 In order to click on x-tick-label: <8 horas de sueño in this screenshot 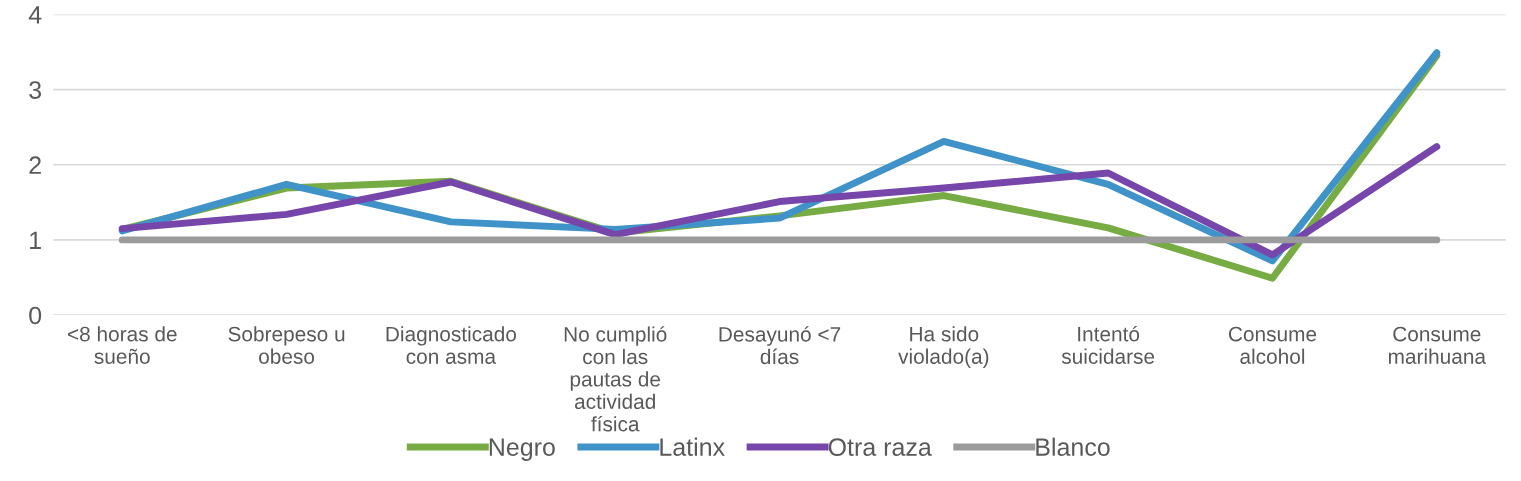, I will do `click(122, 345)`.